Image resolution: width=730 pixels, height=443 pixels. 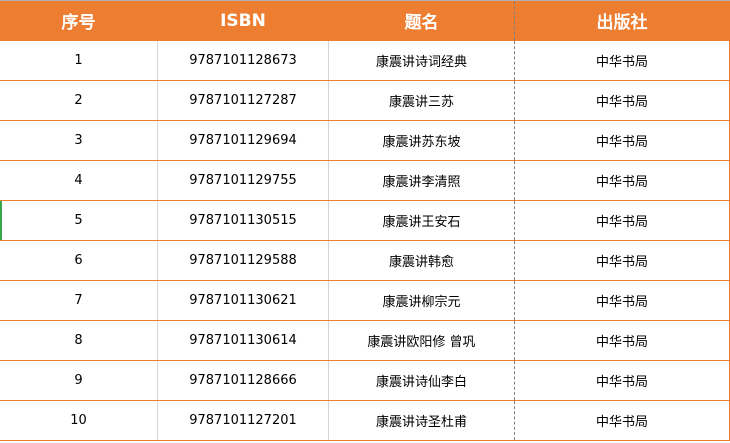 What do you see at coordinates (1, 220) in the screenshot?
I see `active-row-marker` at bounding box center [1, 220].